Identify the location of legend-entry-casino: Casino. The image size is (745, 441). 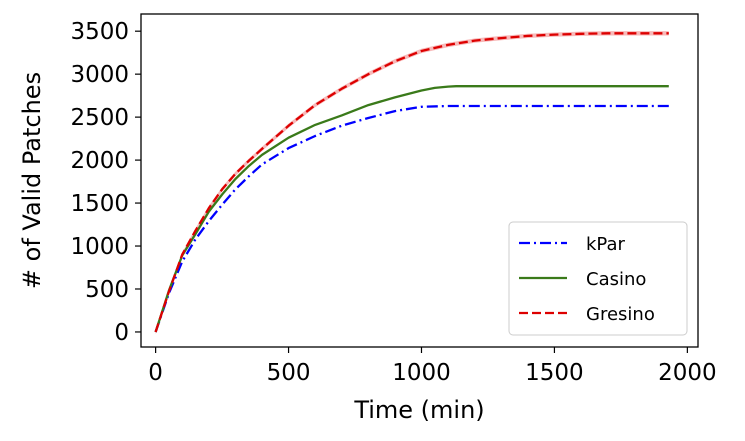
(582, 279).